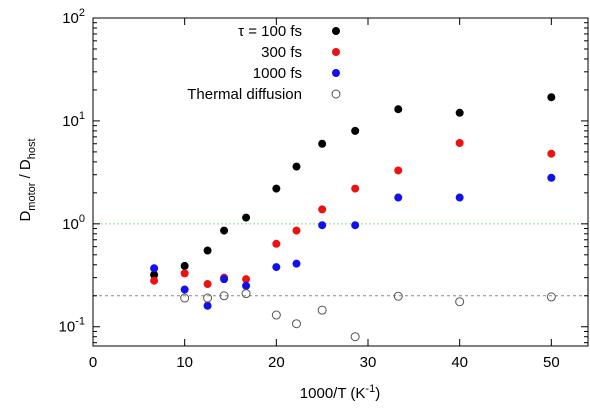 The image size is (590, 413). What do you see at coordinates (27, 179) in the screenshot?
I see `y-axis-title: Dmotor / Dhost` at bounding box center [27, 179].